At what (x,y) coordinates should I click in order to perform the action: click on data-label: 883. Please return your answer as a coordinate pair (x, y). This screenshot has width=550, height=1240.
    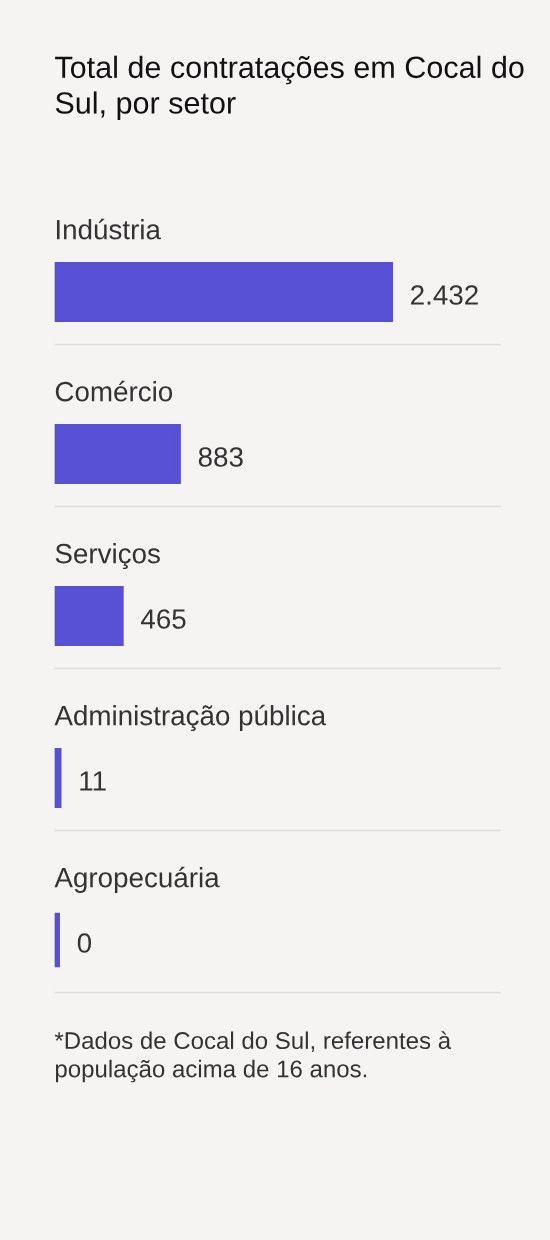
    Looking at the image, I should click on (220, 457).